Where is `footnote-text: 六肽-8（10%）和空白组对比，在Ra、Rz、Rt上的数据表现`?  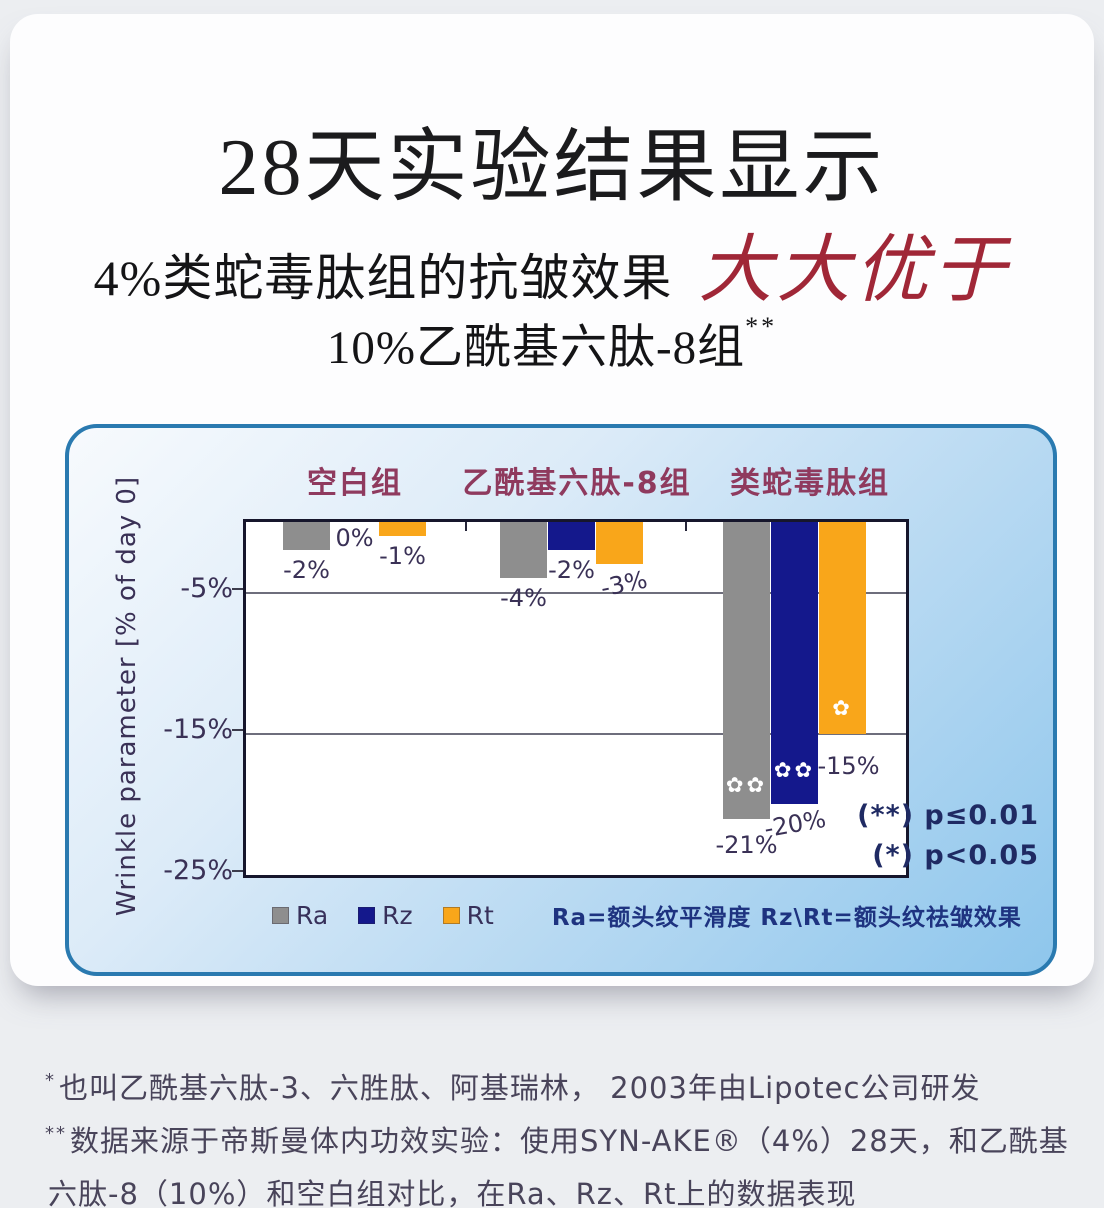
footnote-text: 六肽-8（10%）和空白组对比，在Ra、Rz、Rt上的数据表现 is located at coordinates (452, 1192).